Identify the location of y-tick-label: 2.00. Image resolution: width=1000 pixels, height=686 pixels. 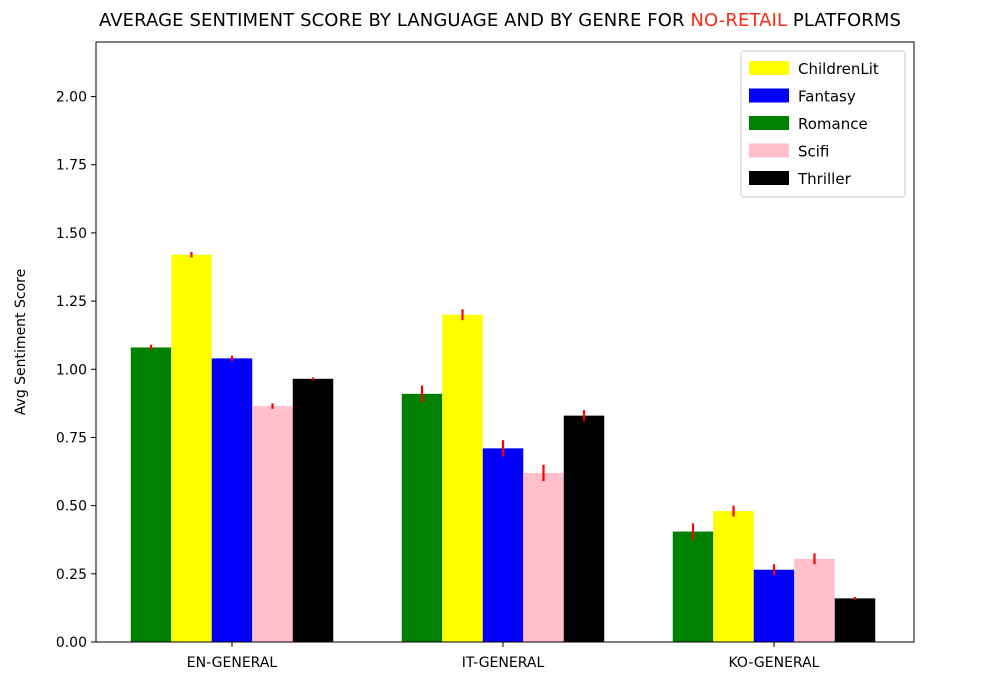
(71, 98).